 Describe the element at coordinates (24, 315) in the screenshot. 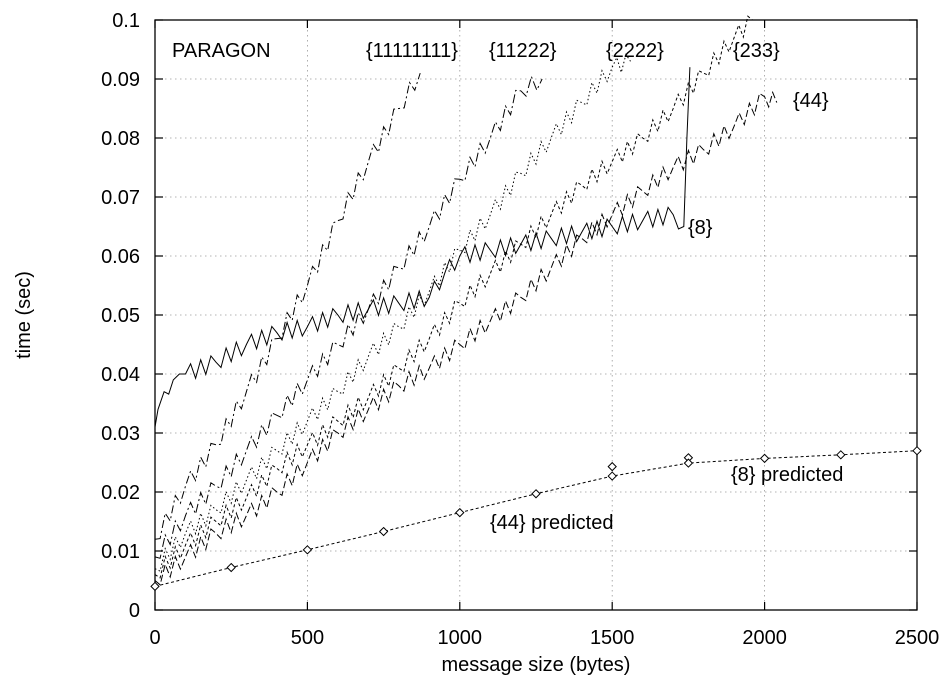

I see `y-axis-label: time (sec)` at that location.